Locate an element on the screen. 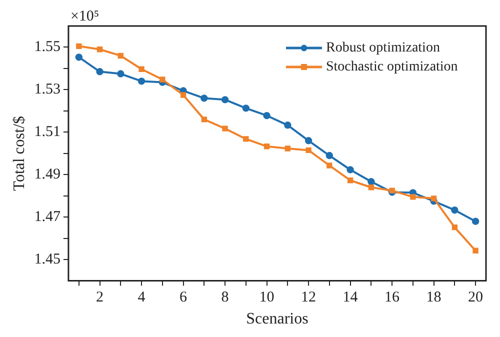 Image resolution: width=500 pixels, height=337 pixels. y-tick-label: 1.55 is located at coordinates (47, 47).